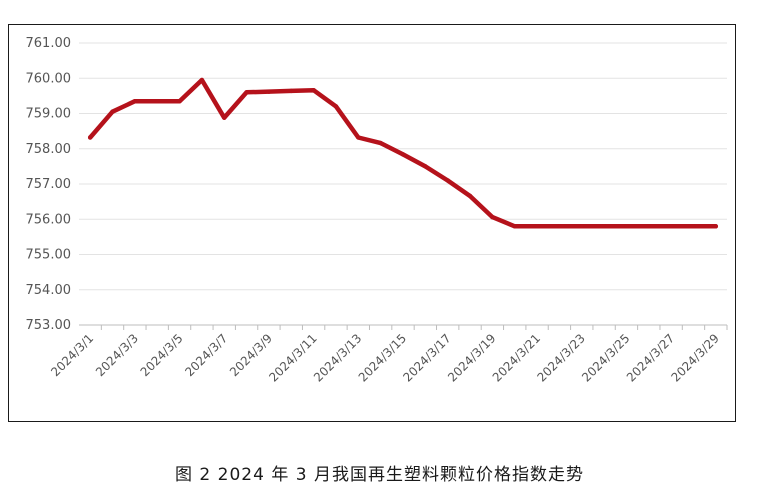  Describe the element at coordinates (49, 78) in the screenshot. I see `y-tick-label: 760.00` at that location.